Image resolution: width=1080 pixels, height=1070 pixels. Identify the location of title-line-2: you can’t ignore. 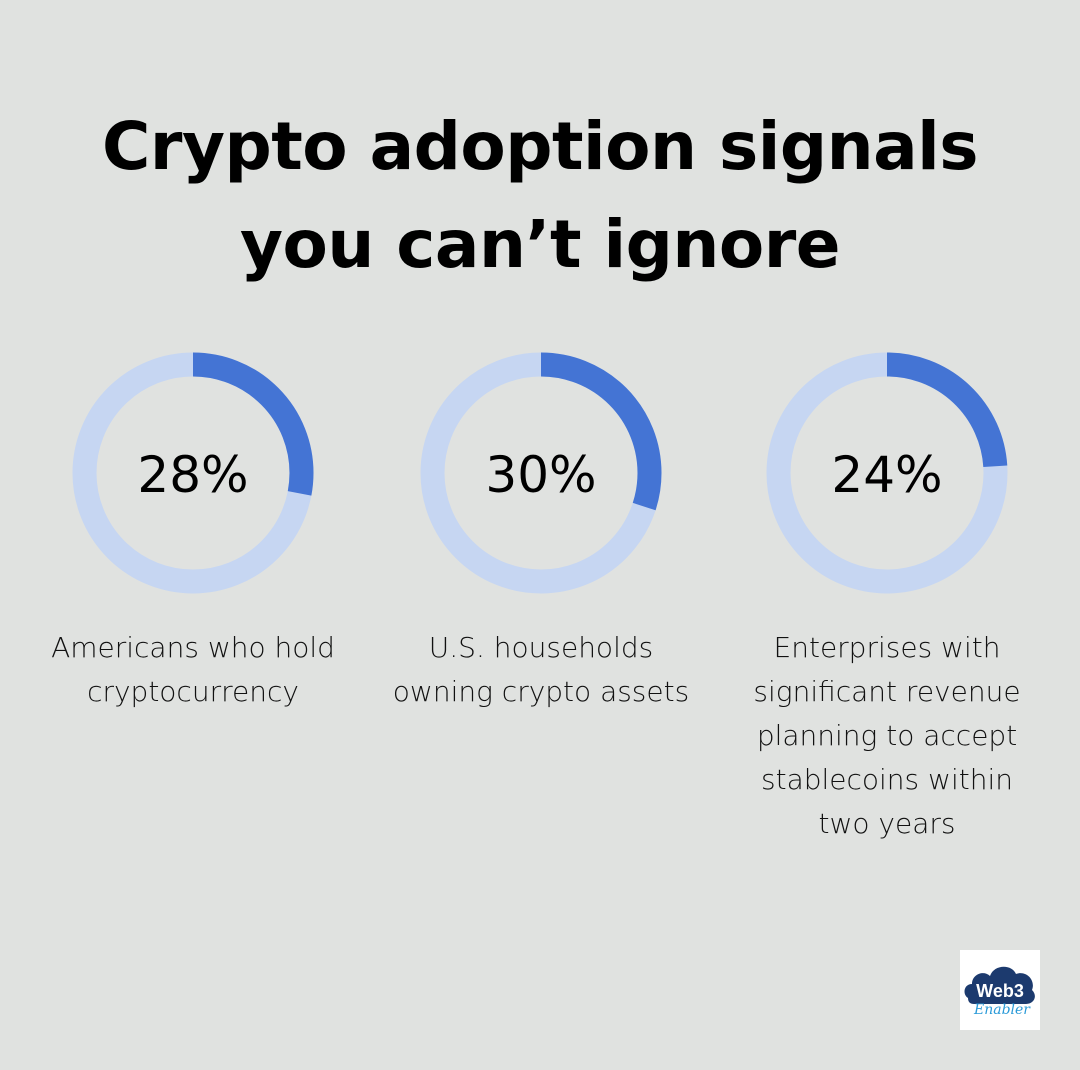
(540, 244).